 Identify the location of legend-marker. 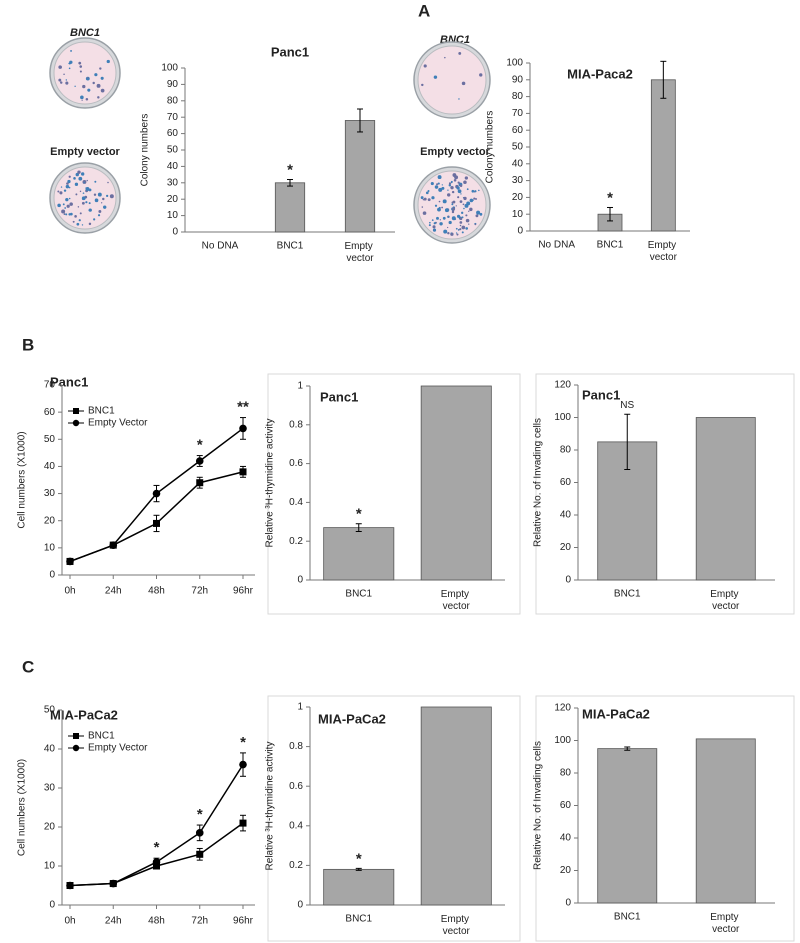
(76, 736).